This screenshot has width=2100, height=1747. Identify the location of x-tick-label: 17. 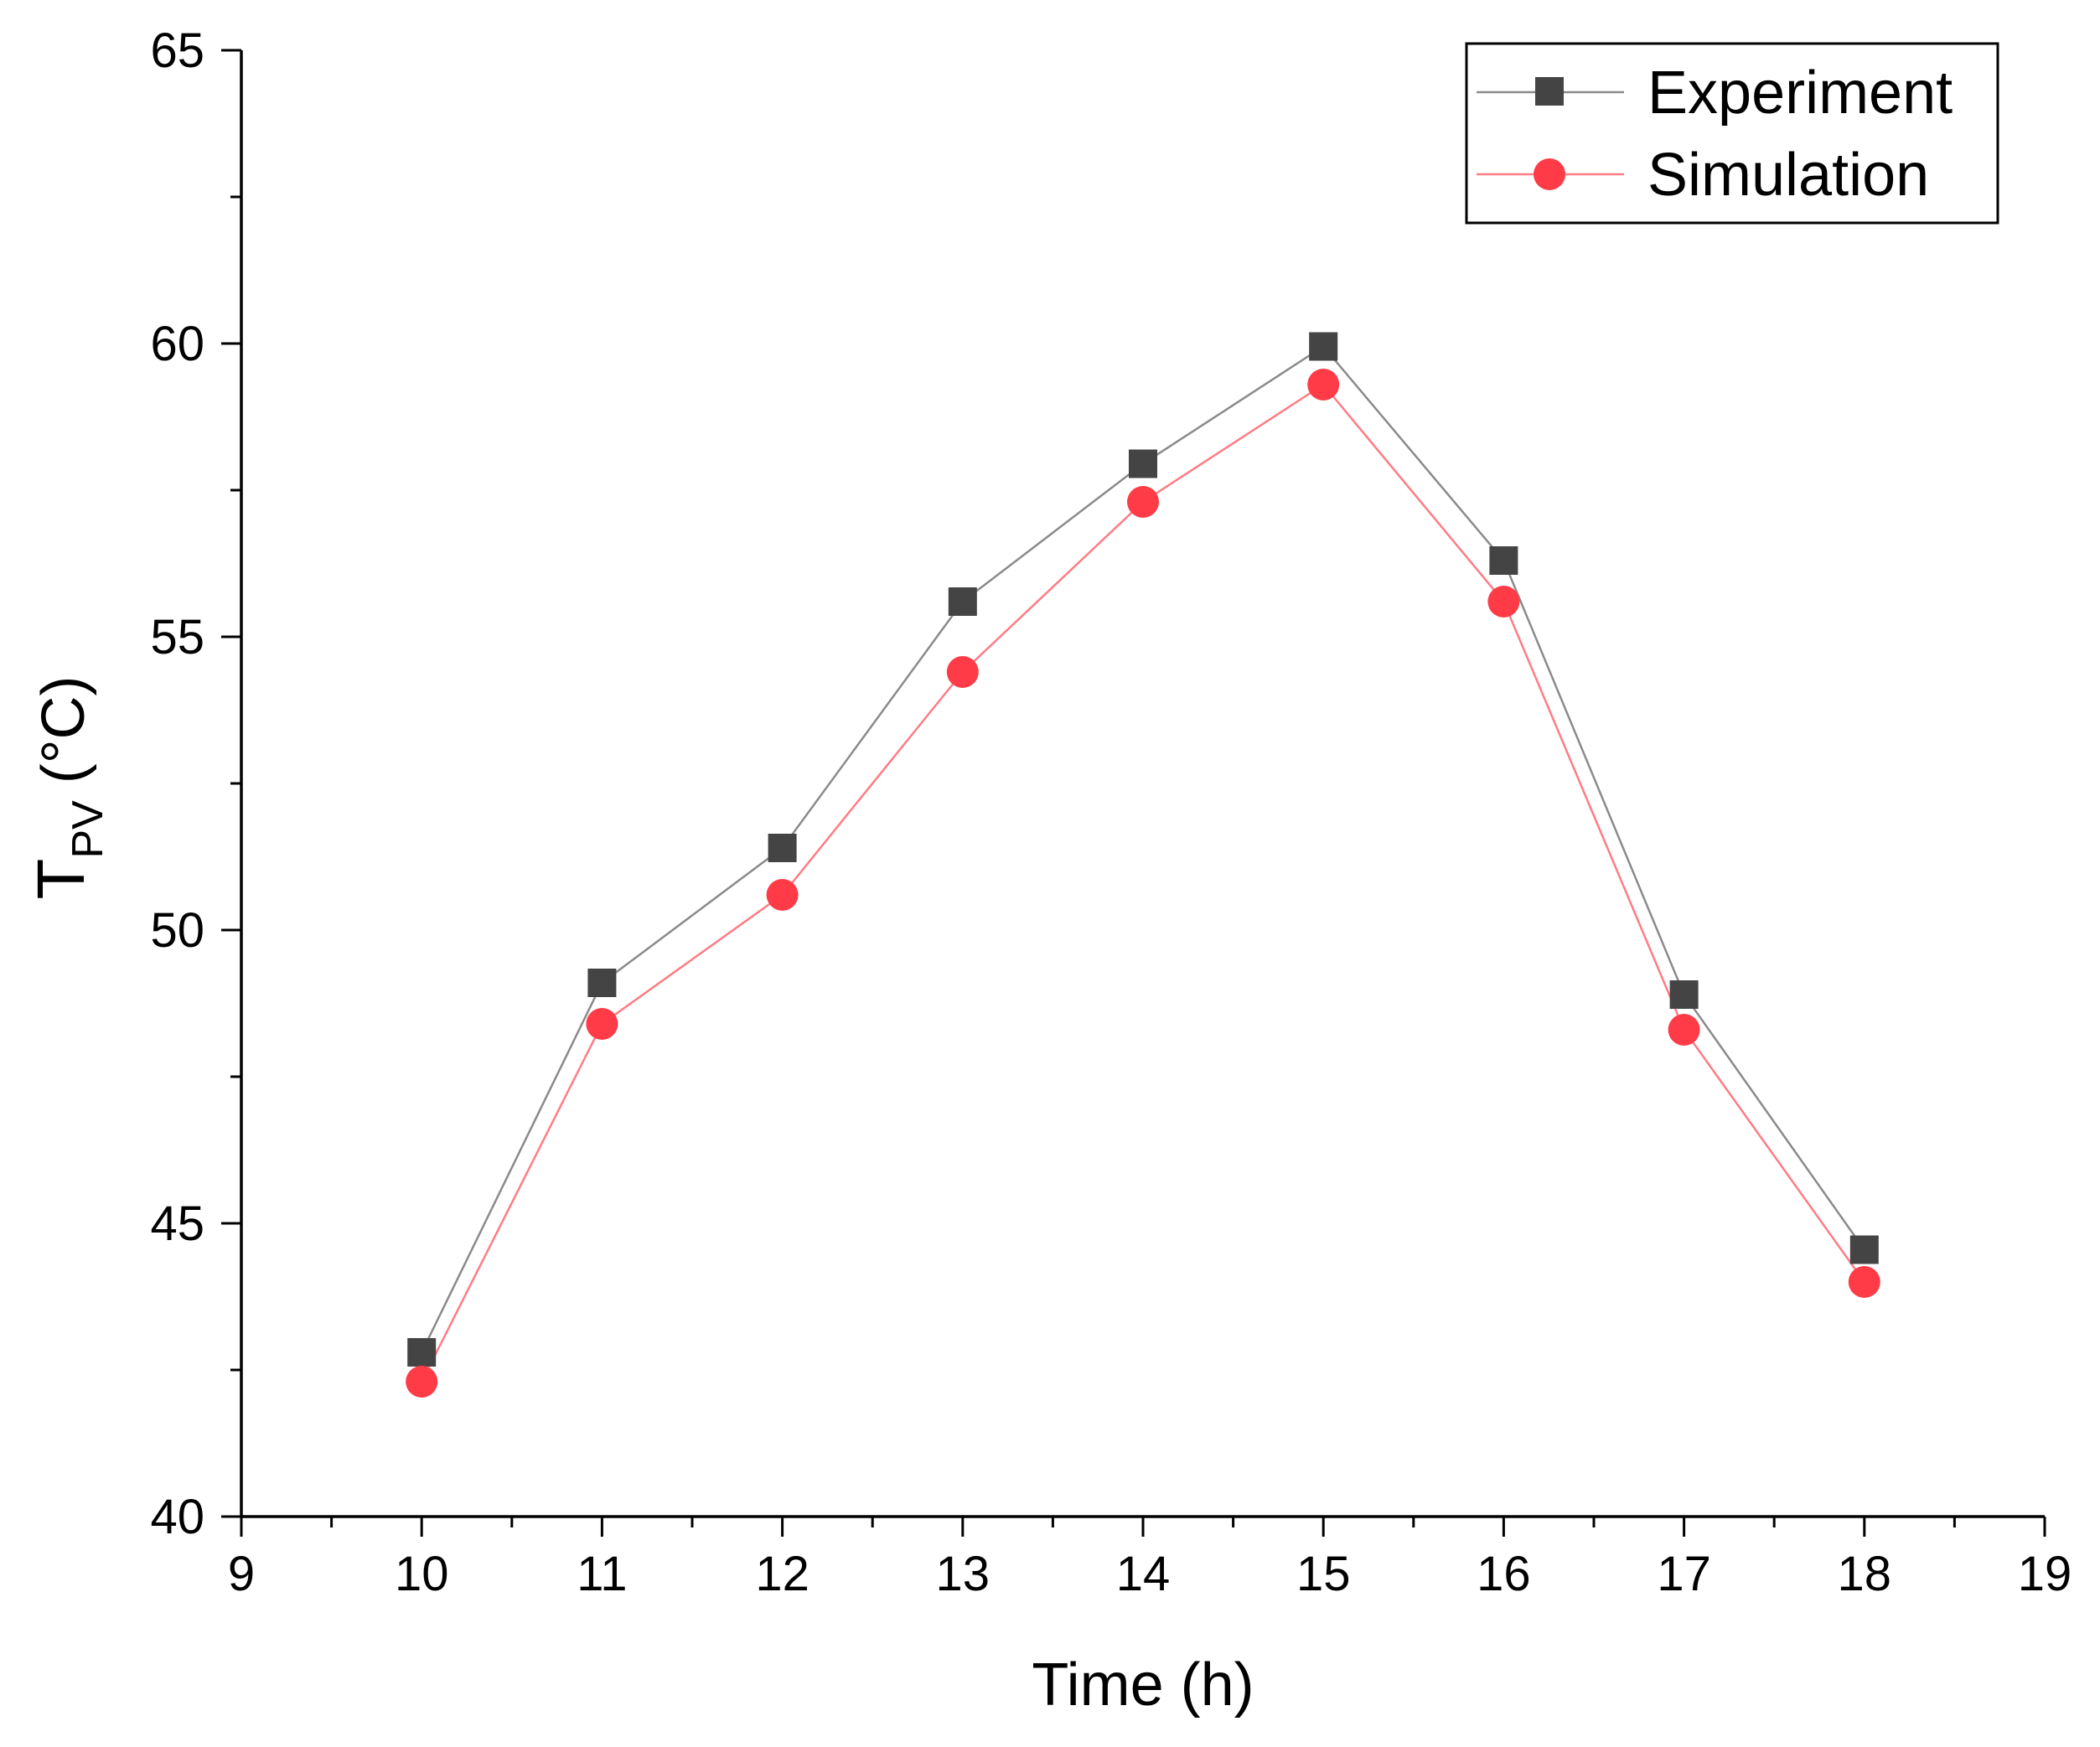
(1684, 1574).